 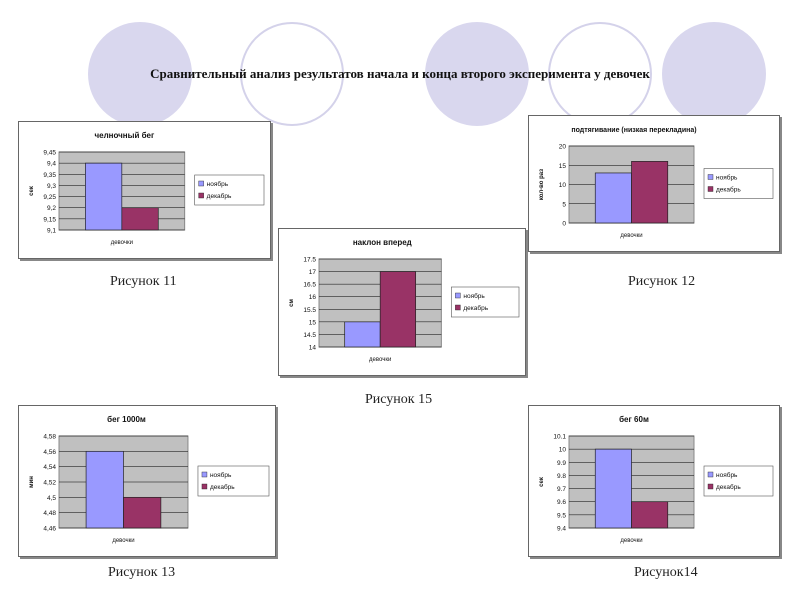 I want to click on y-tick-label: 4,54, so click(x=49, y=467).